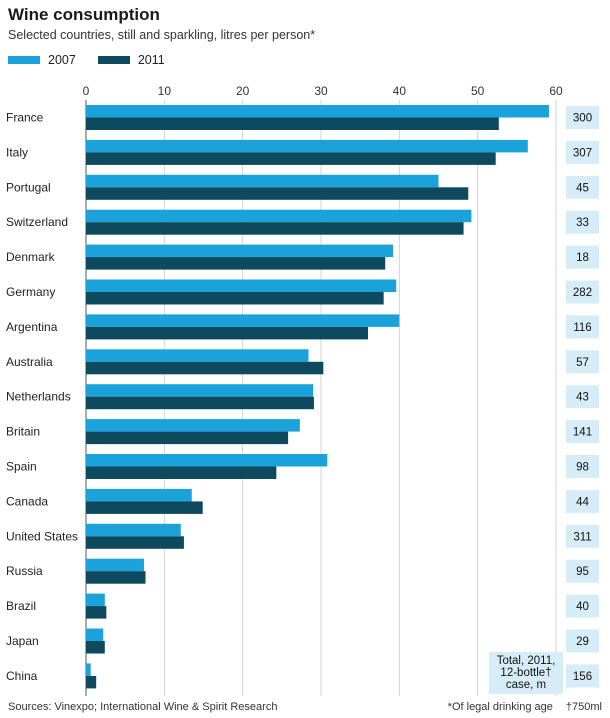 Image resolution: width=610 pixels, height=718 pixels. I want to click on total-value: 116, so click(582, 328).